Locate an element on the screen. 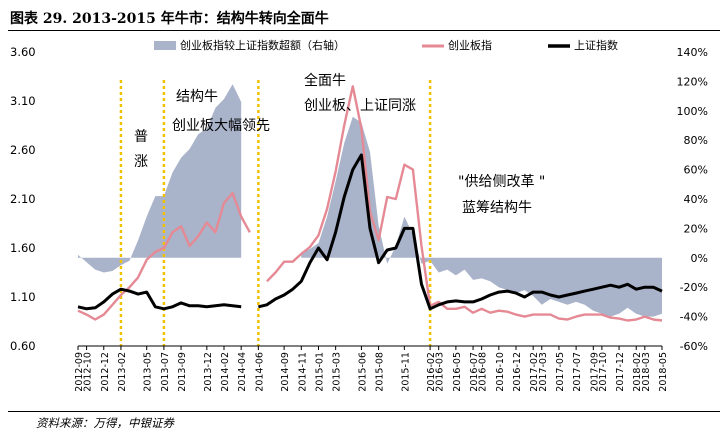 Image resolution: width=726 pixels, height=439 pixels. x-tick-label: 2016-07 is located at coordinates (474, 372).